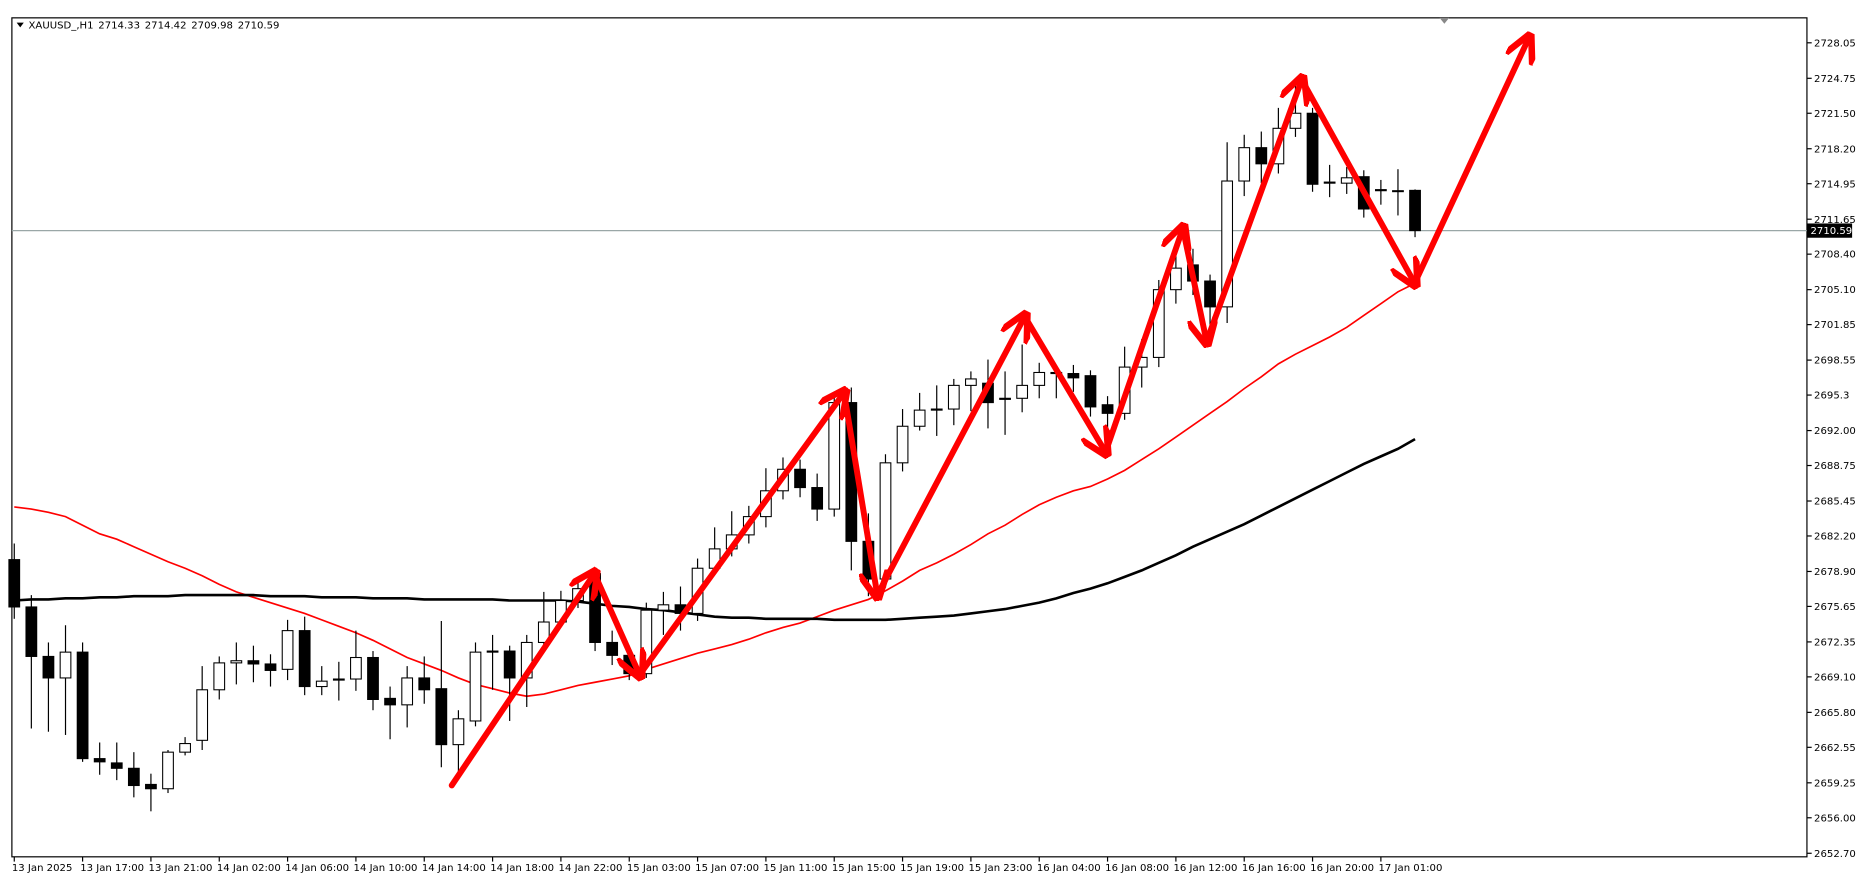 Image resolution: width=1864 pixels, height=883 pixels. Describe the element at coordinates (119, 26) in the screenshot. I see `header-field: 2714.33` at that location.